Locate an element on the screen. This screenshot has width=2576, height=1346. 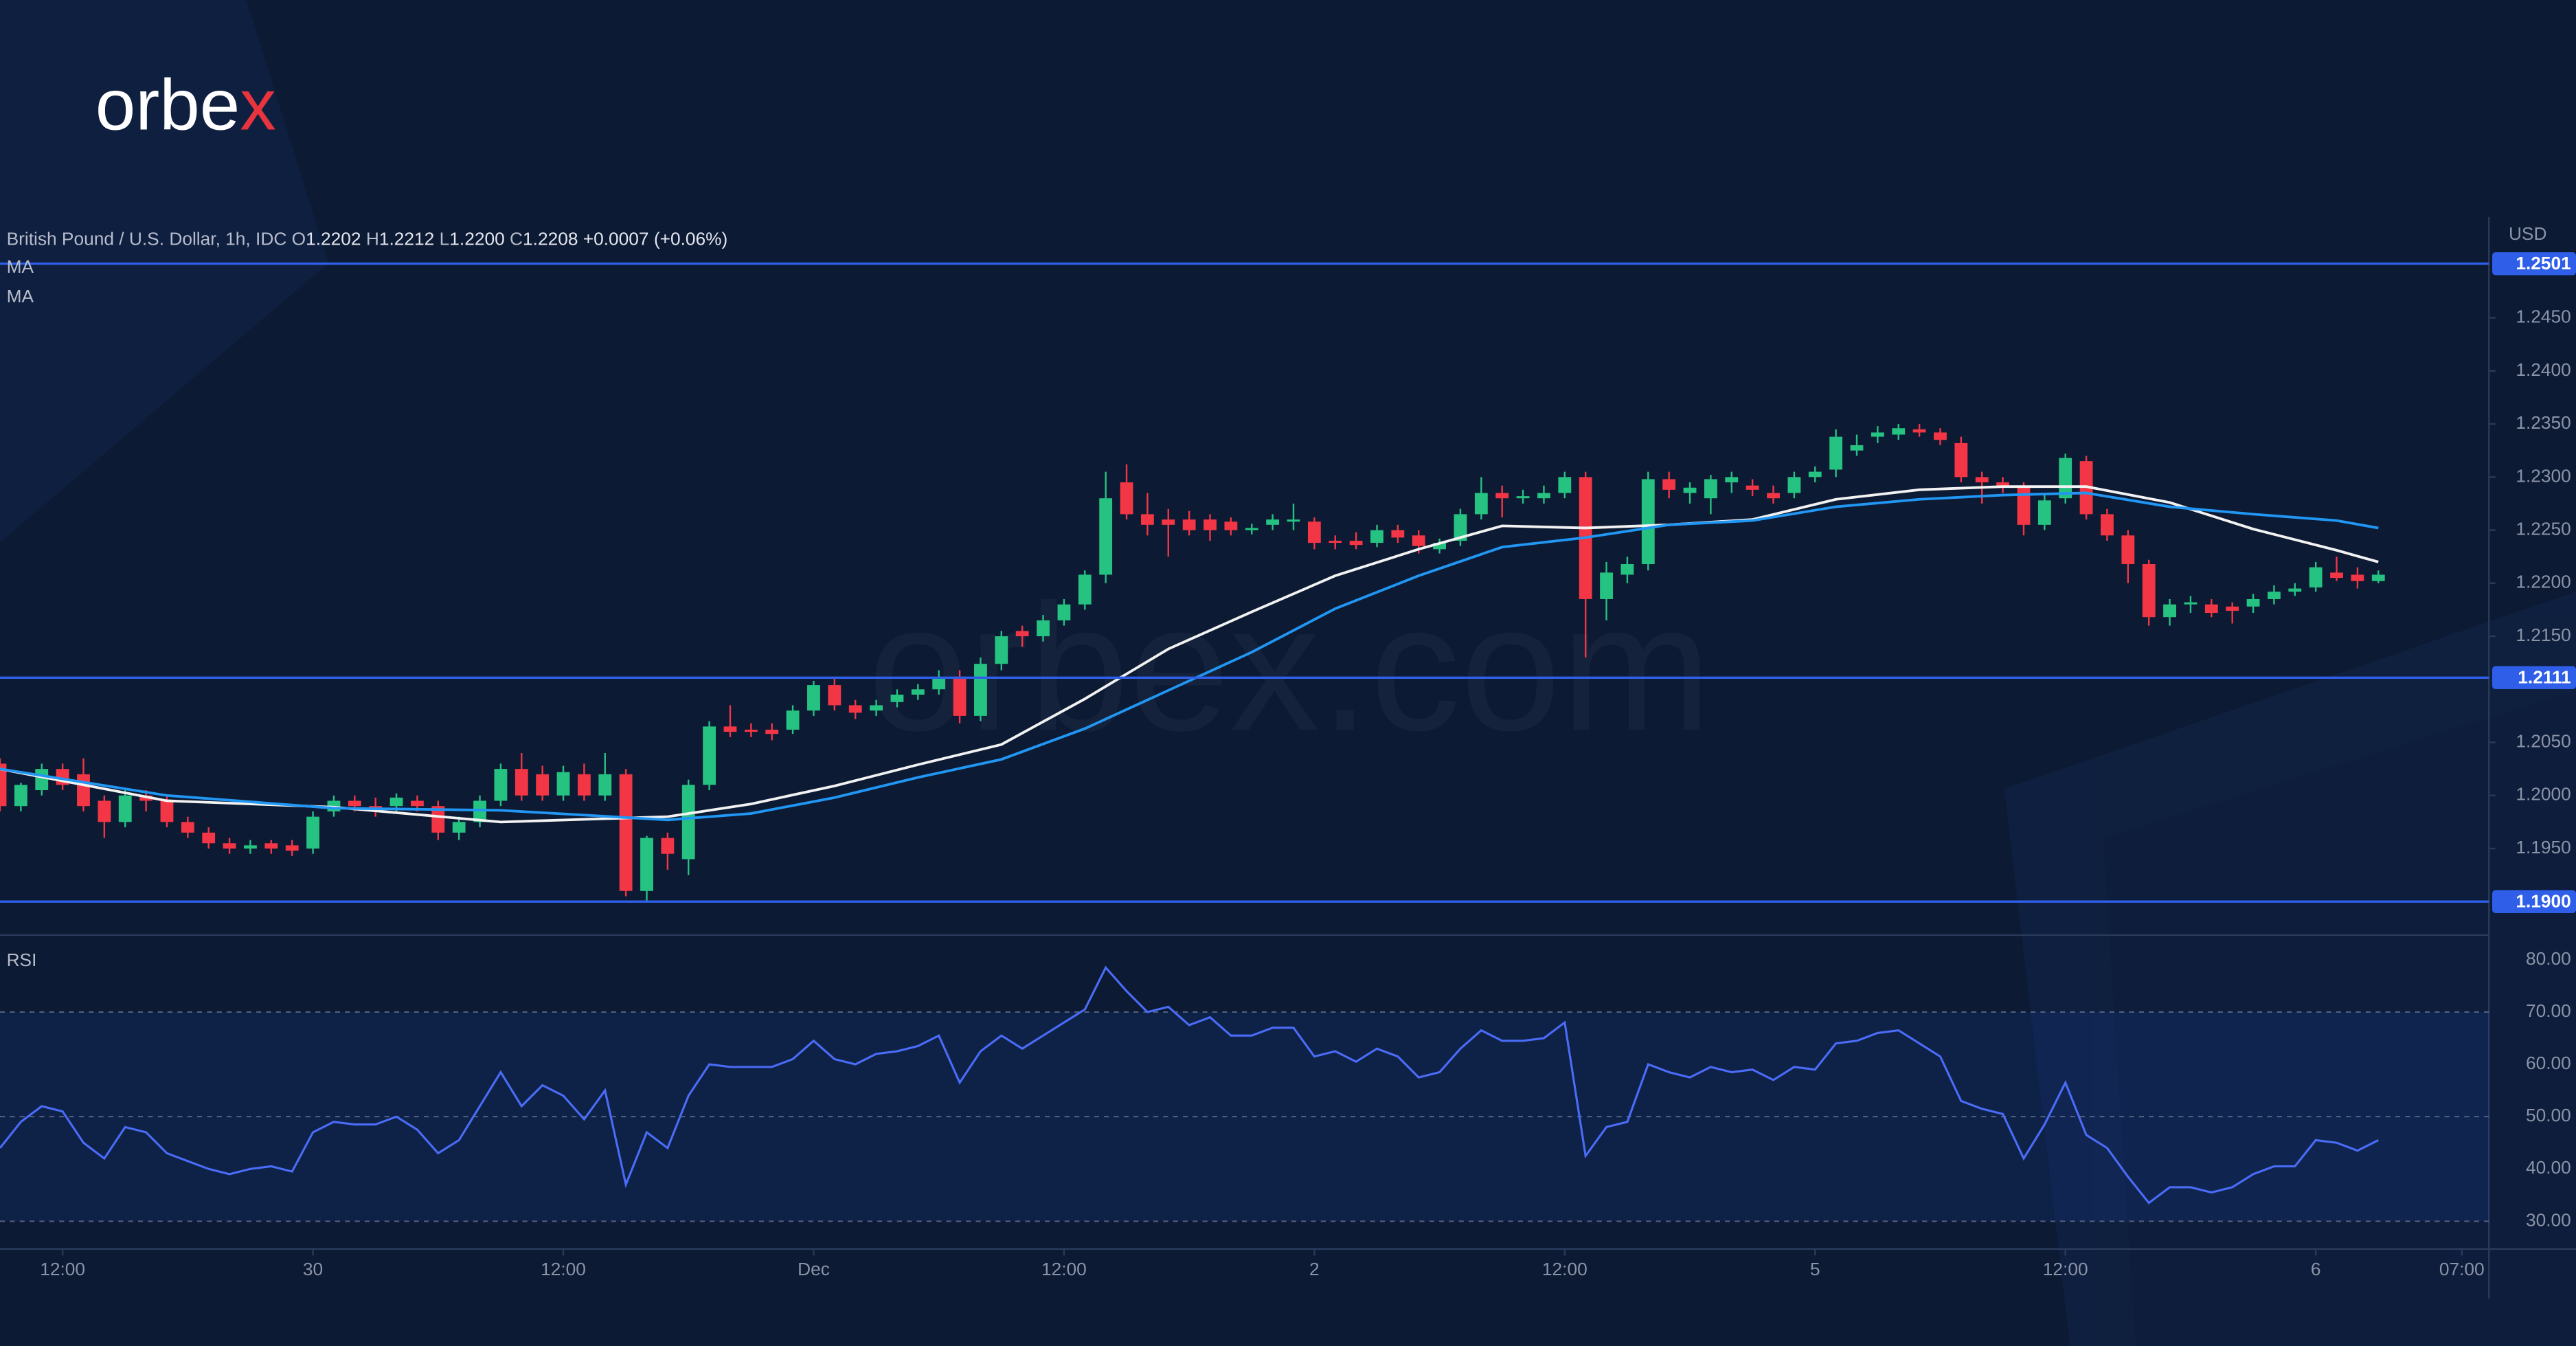
y-tick-label: 1.2400 is located at coordinates (2543, 369).